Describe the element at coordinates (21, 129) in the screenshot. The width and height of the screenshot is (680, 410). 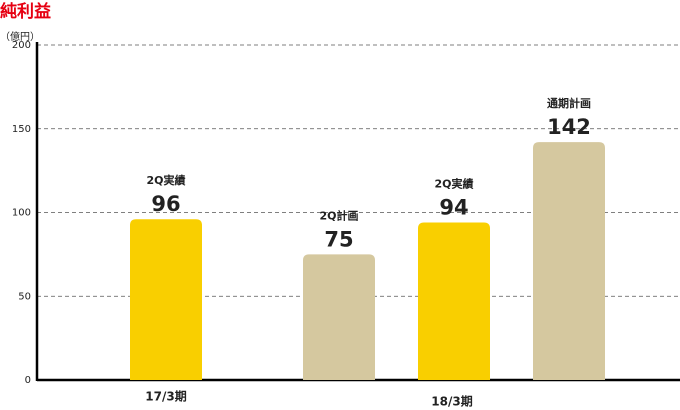
I see `y-tick-label: 150` at that location.